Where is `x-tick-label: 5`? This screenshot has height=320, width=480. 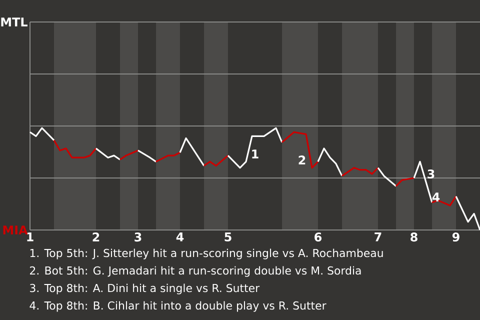 x-tick-label: 5 is located at coordinates (228, 237).